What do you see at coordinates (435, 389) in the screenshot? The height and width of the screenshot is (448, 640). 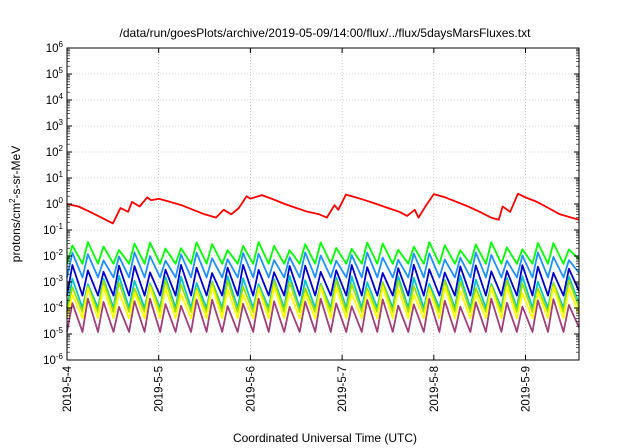 I see `x-tick-label: 2019-5-8` at bounding box center [435, 389].